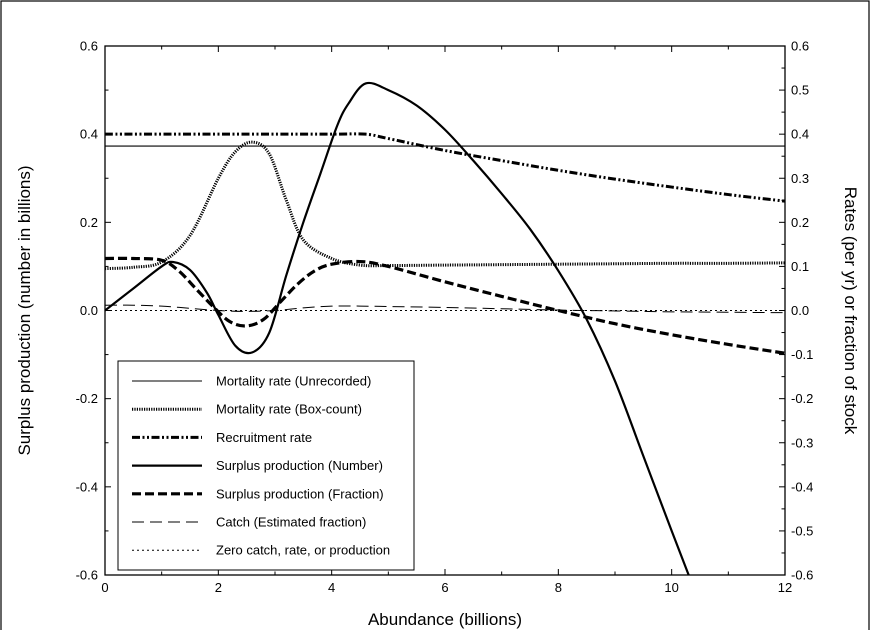  Describe the element at coordinates (87, 575) in the screenshot. I see `y-tick-label: -0.6` at that location.